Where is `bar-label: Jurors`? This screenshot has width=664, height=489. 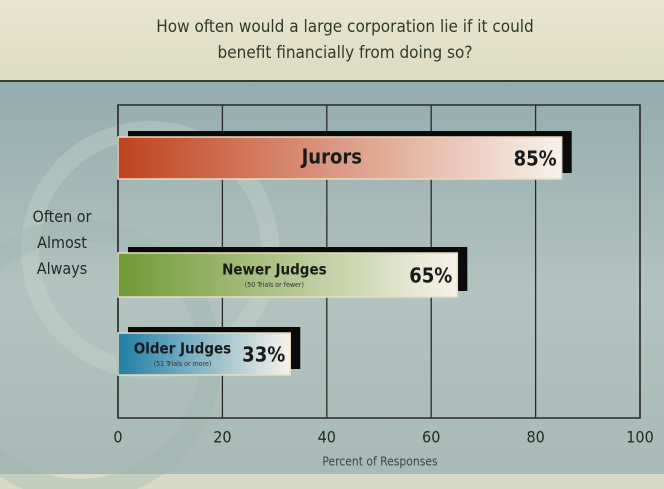
bar-label: Jurors is located at coordinates (331, 157).